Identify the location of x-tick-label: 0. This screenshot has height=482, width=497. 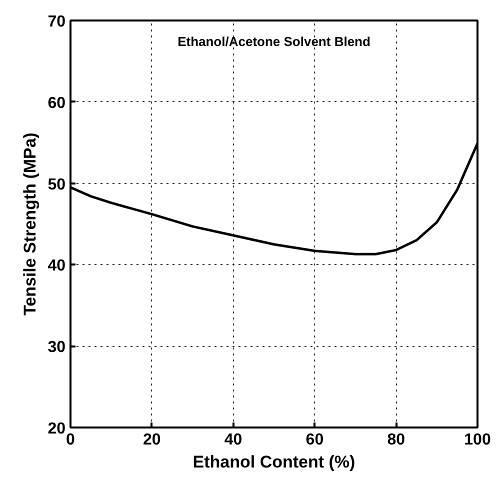
(71, 440).